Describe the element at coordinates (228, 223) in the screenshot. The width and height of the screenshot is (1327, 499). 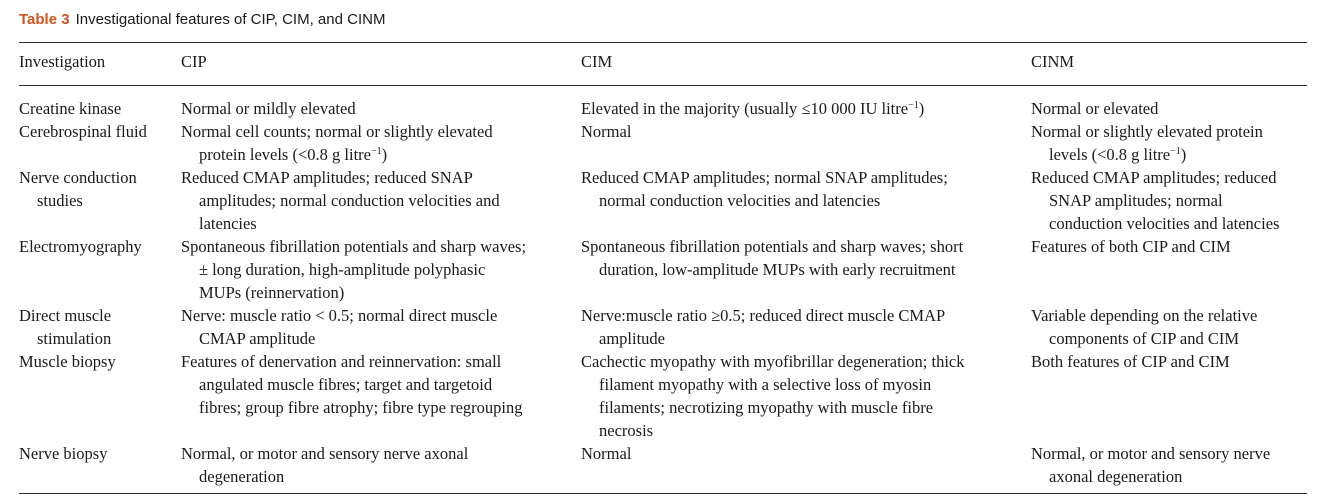
I see `cell-line: latencies` at that location.